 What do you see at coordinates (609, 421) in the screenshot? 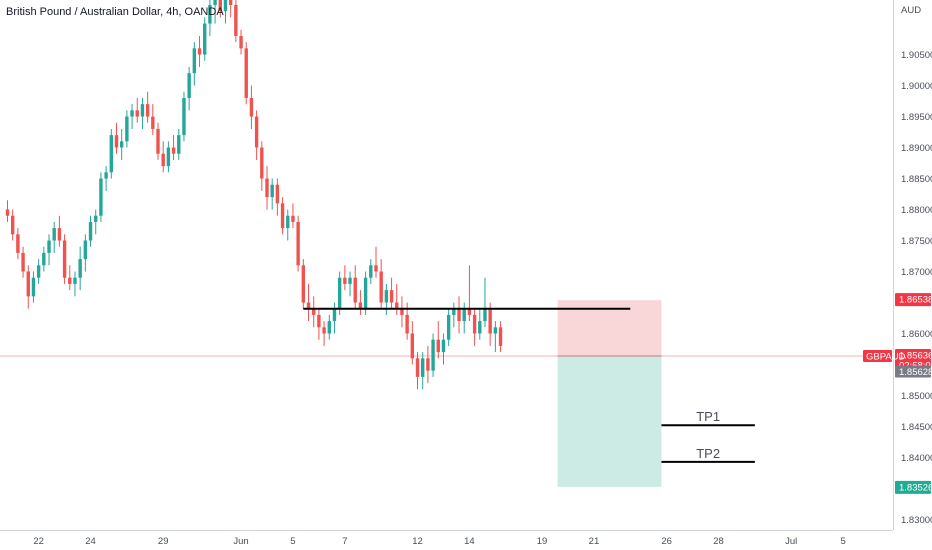
I see `take-profit-zone` at bounding box center [609, 421].